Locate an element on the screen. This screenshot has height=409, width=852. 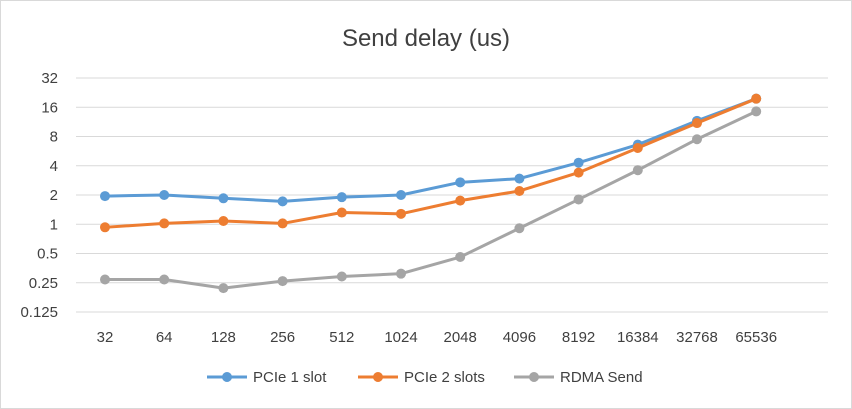
x-tick-label: 8192 is located at coordinates (578, 337).